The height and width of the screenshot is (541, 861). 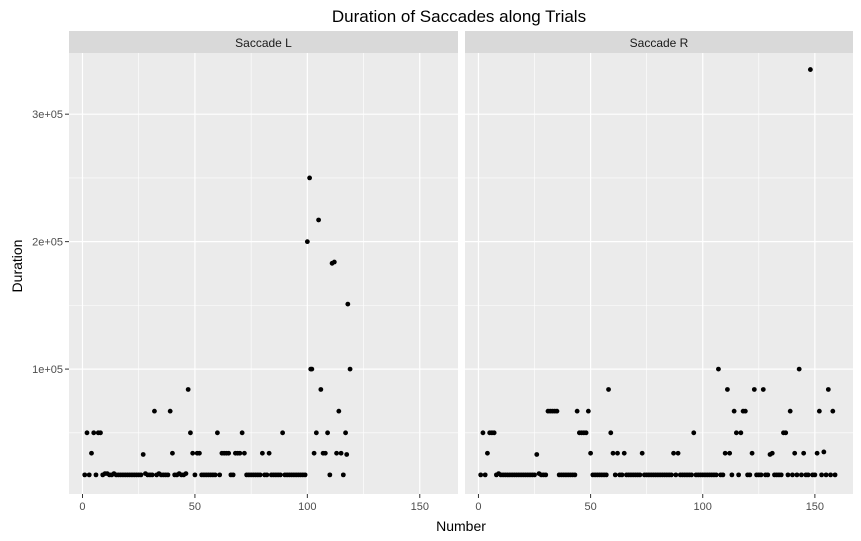 I want to click on y-axis: 1e+05 2e+05 3e+05, so click(x=50, y=242).